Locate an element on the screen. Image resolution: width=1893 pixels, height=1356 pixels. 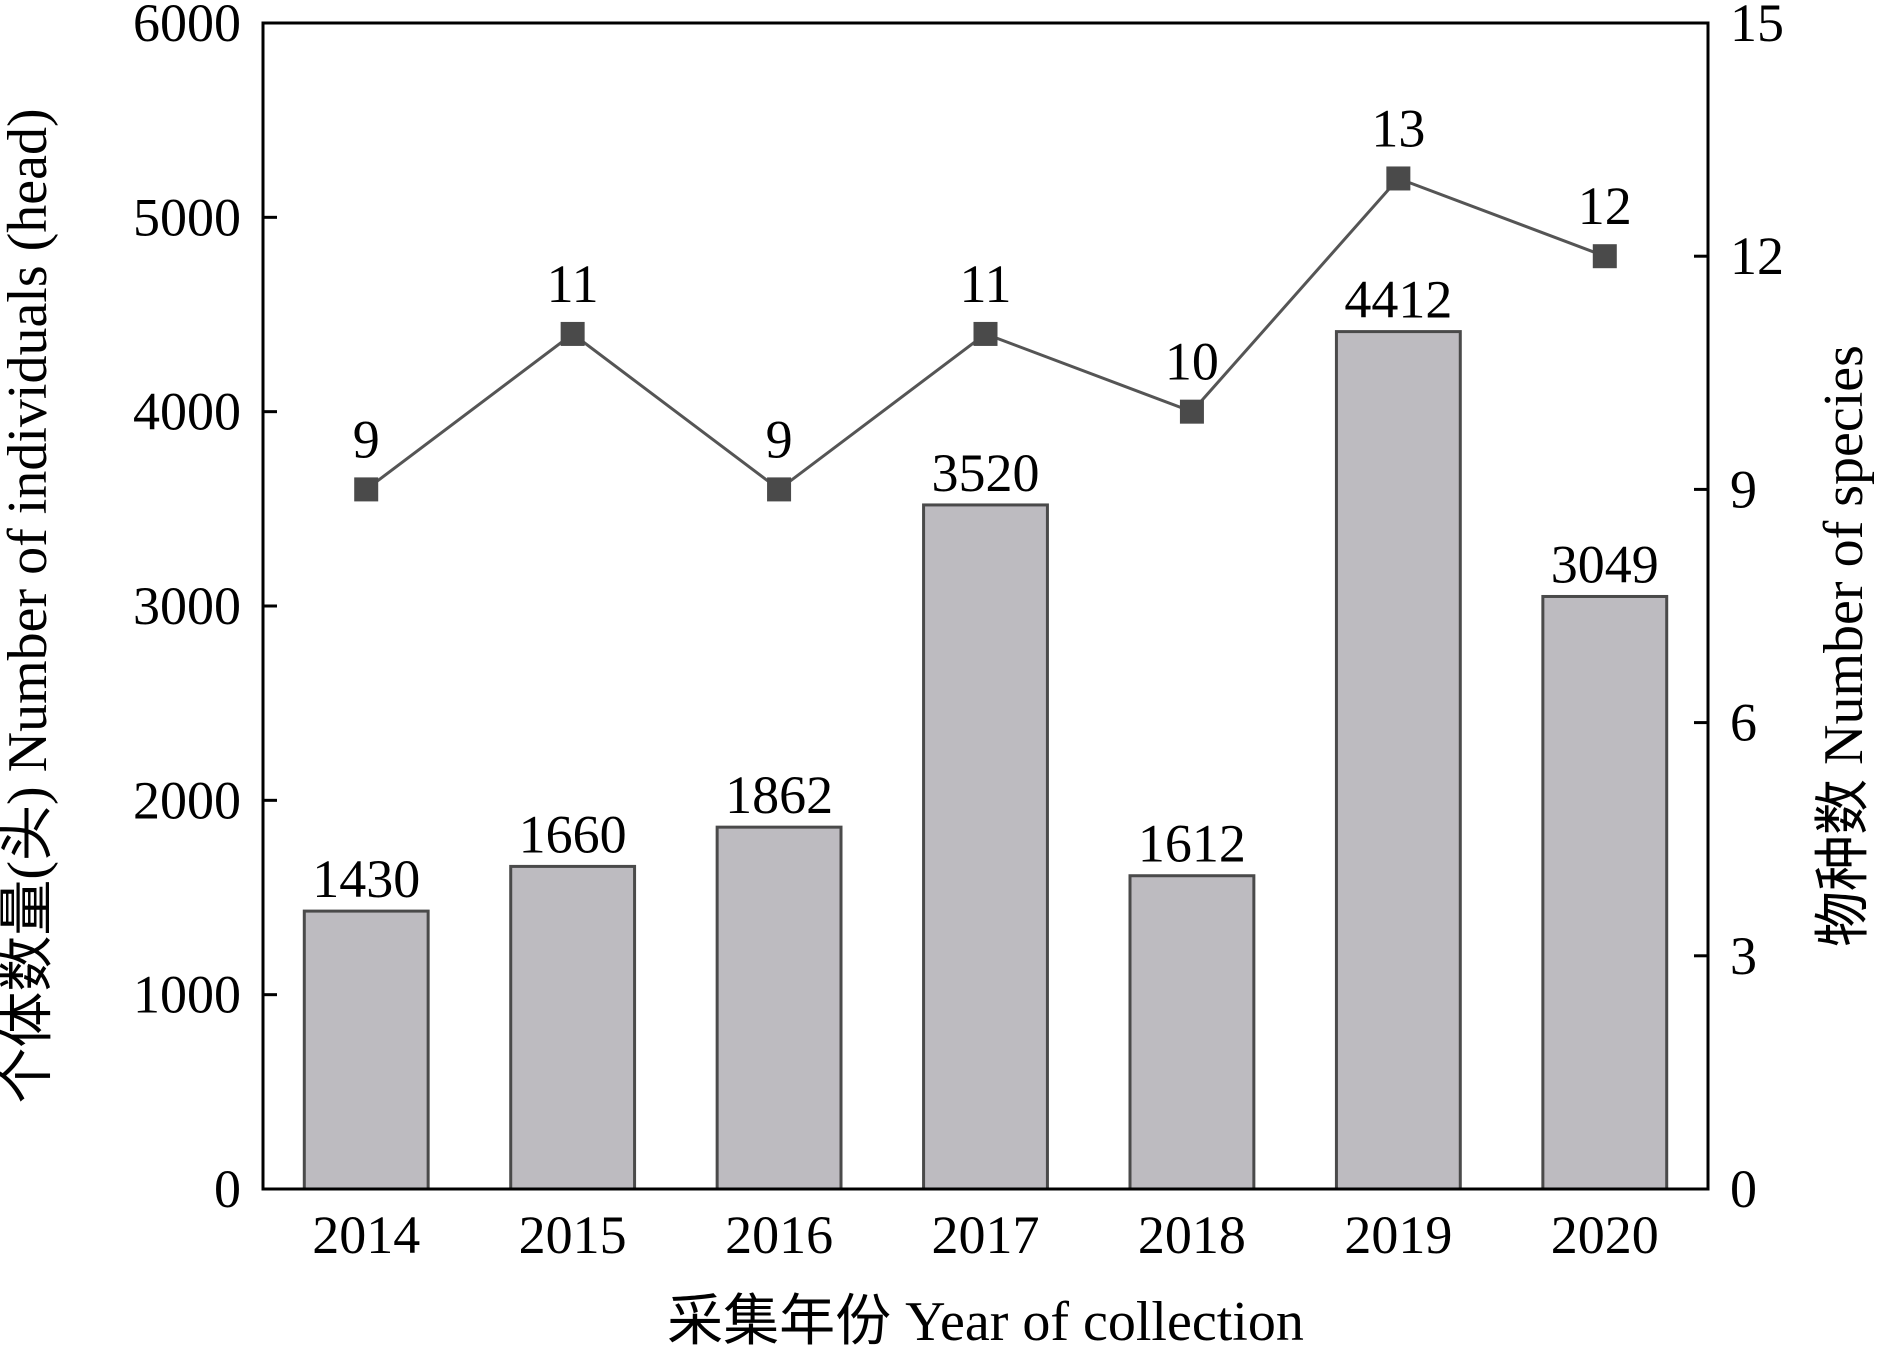
x-tick-label-2020: 2020 is located at coordinates (1605, 1235).